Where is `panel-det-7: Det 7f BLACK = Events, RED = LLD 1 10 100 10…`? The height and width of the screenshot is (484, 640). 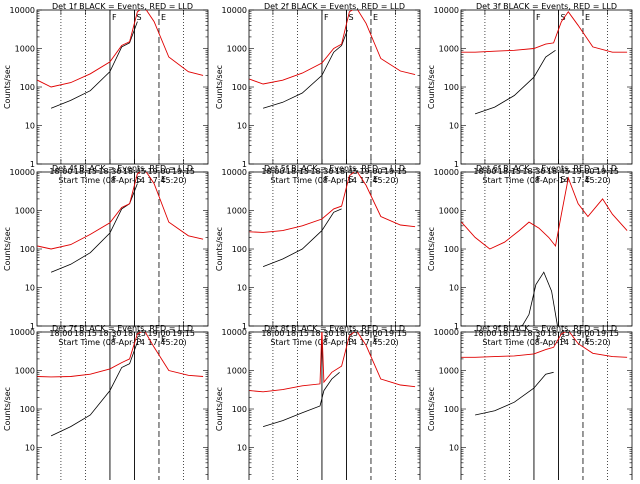 panel-det-7: Det 7f BLACK = Events, RED = LLD 1 10 100 10… is located at coordinates (106, 404).